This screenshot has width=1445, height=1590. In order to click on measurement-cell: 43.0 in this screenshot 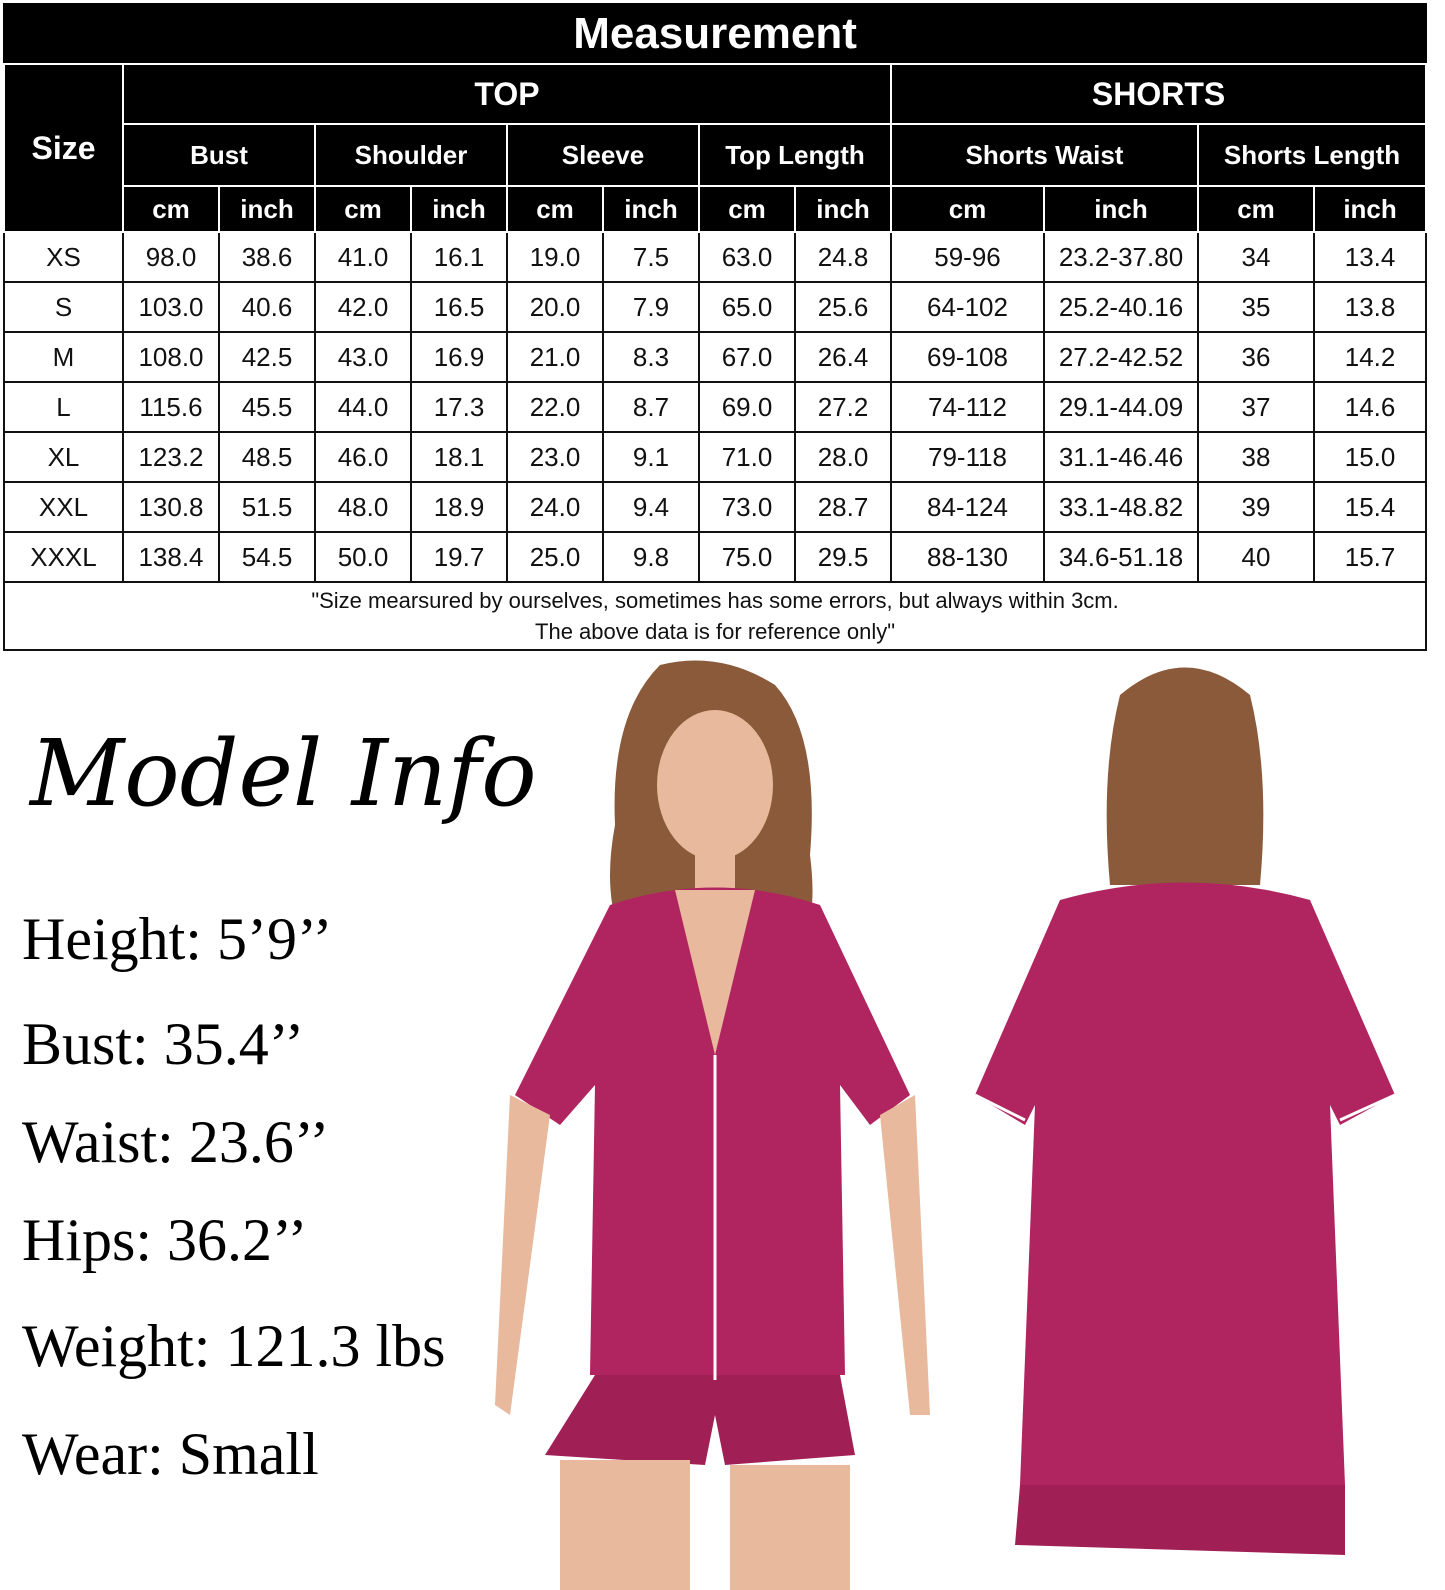, I will do `click(363, 357)`.